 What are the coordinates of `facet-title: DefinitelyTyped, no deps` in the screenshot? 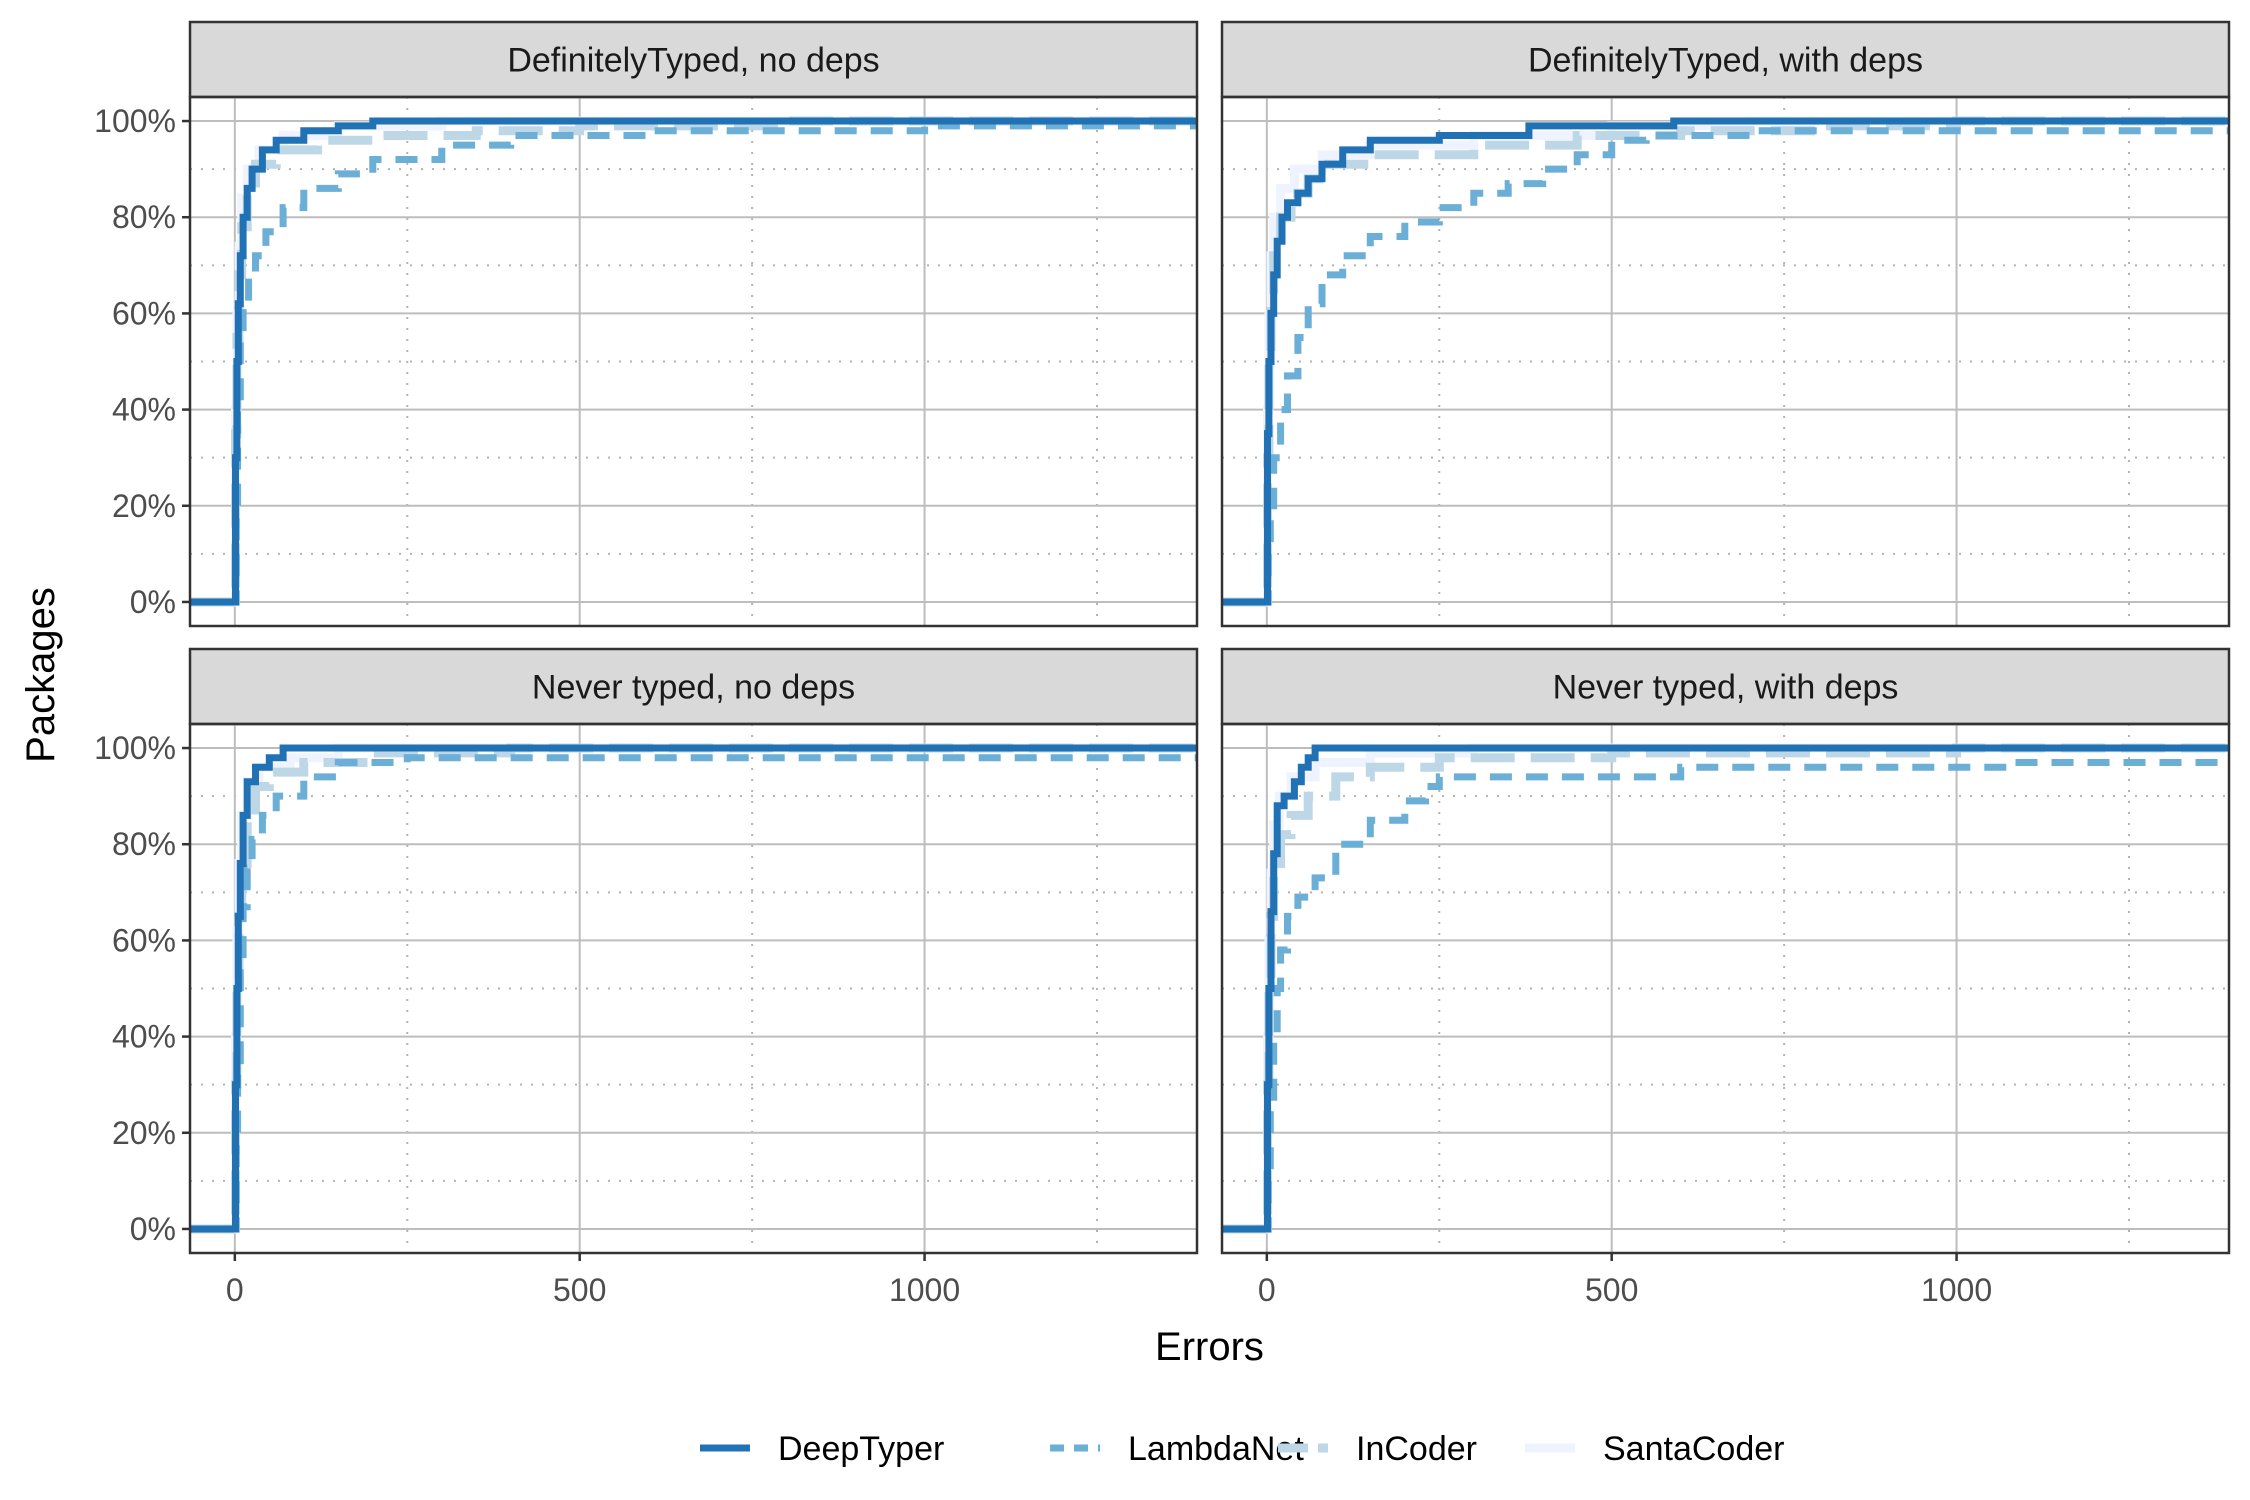 It's located at (693, 61).